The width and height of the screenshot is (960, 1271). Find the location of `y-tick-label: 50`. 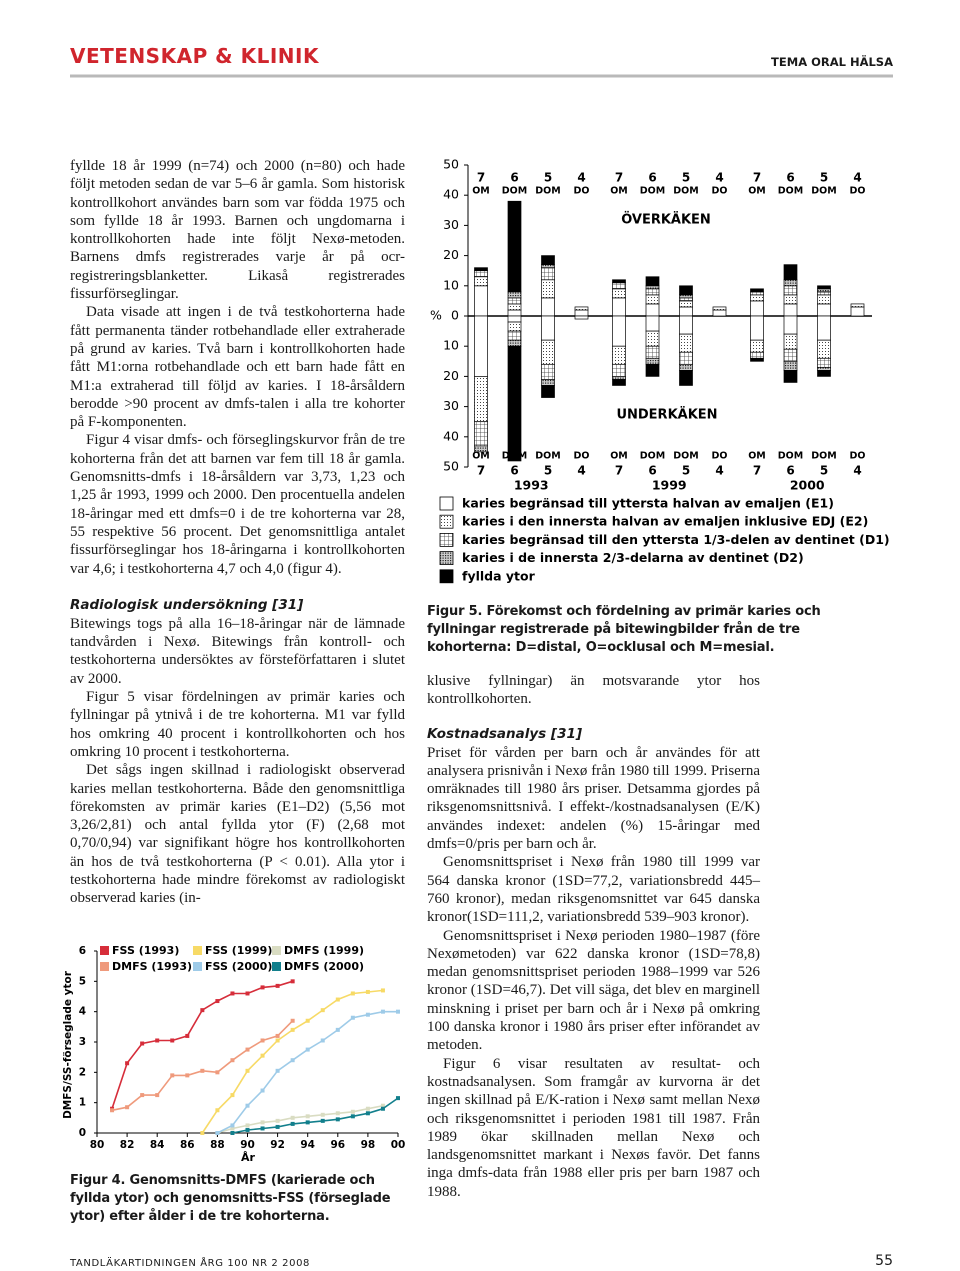

y-tick-label: 50 is located at coordinates (451, 164).